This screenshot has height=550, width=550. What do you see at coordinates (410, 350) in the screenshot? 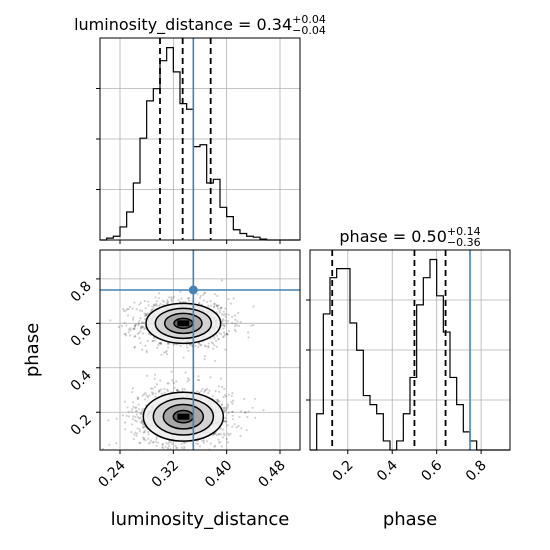
I see `phase-marginal-frame` at bounding box center [410, 350].